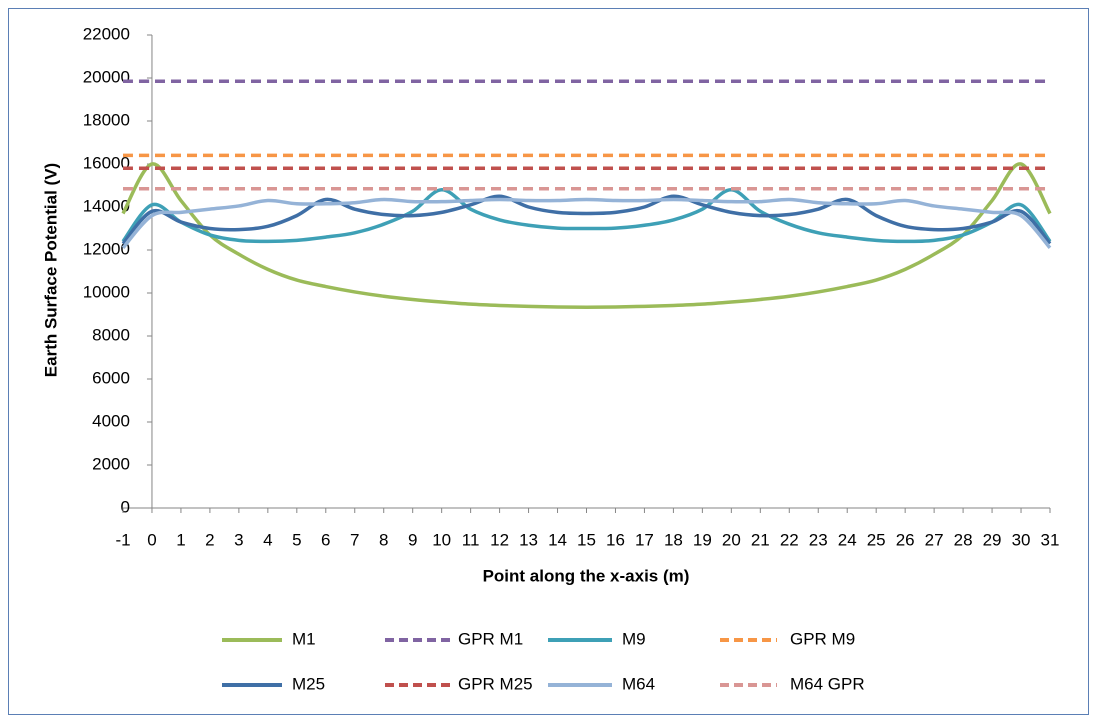 The image size is (1097, 724). I want to click on y-tick-label: 4000, so click(111, 420).